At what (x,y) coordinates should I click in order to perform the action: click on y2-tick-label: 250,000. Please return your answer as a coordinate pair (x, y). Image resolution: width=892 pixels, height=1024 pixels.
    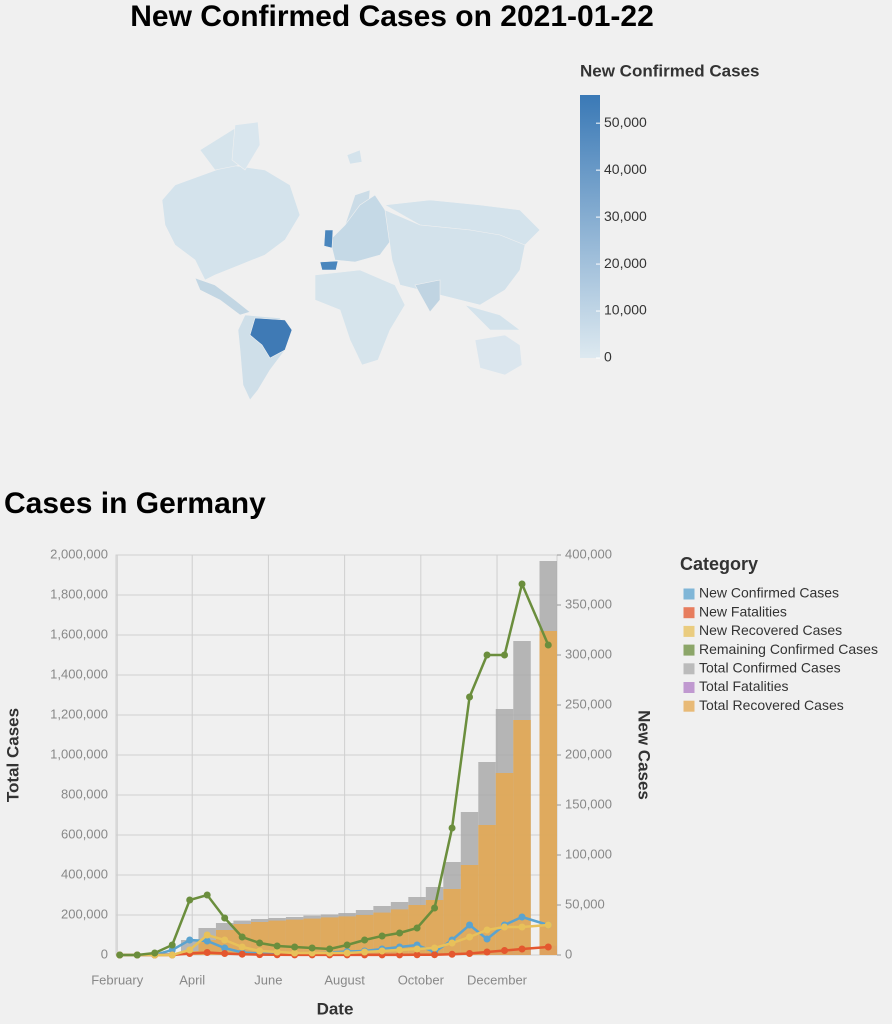
    Looking at the image, I should click on (588, 703).